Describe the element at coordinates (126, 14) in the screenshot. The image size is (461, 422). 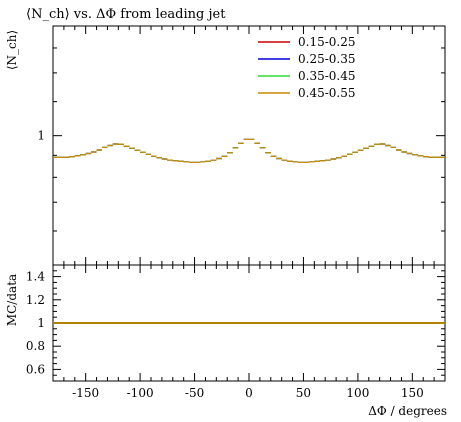
I see `chart-title: ⟨N_ch⟩ vs. ΔΦ from leading jet` at that location.